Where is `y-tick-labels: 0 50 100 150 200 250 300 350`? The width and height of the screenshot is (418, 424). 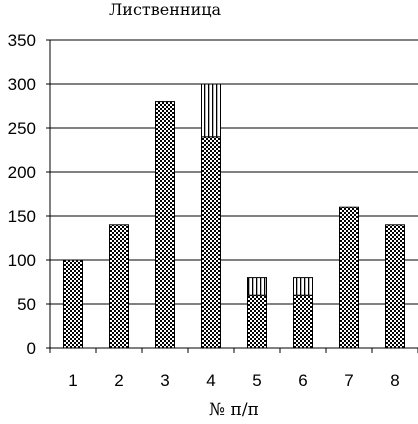 y-tick-labels: 0 50 100 150 200 250 300 350 is located at coordinates (22, 194).